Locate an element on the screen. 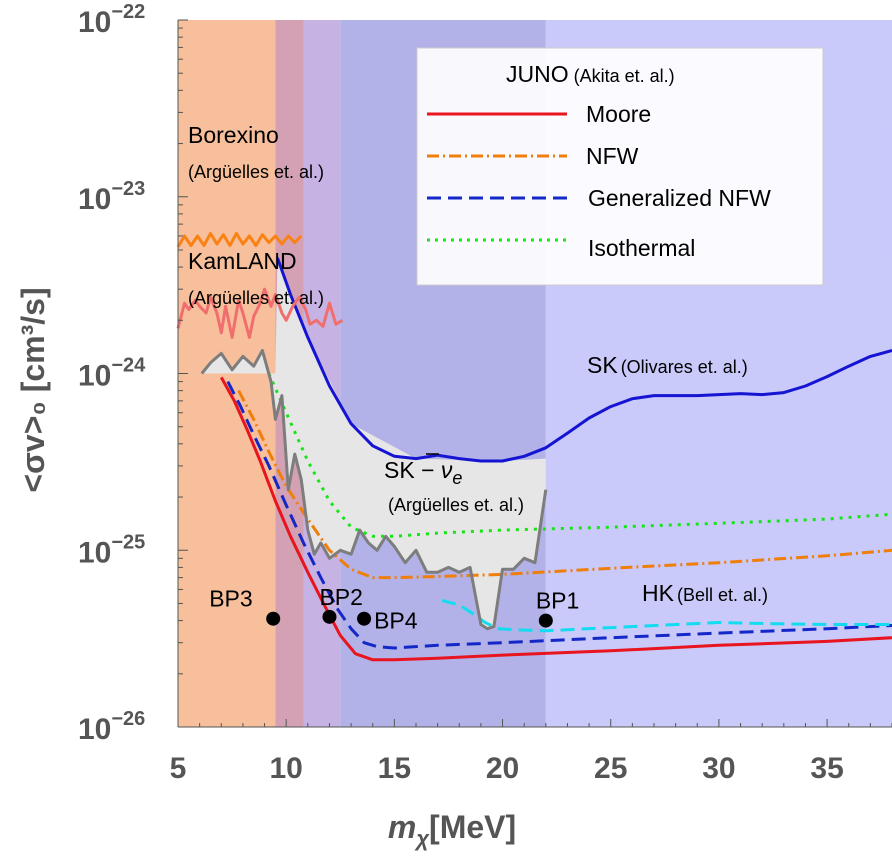 The image size is (892, 860). annotation-sknue-prefix: SK − is located at coordinates (412, 470).